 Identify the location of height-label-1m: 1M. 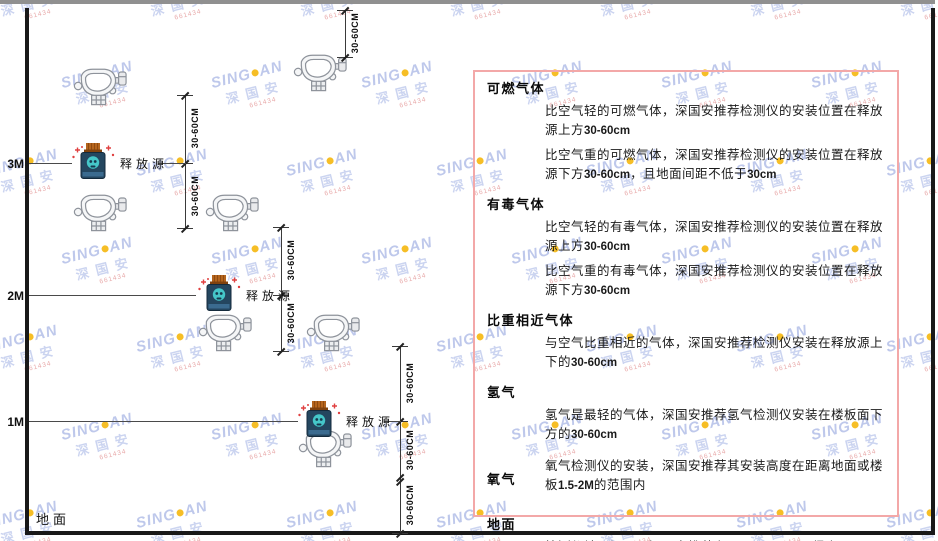
(15, 422).